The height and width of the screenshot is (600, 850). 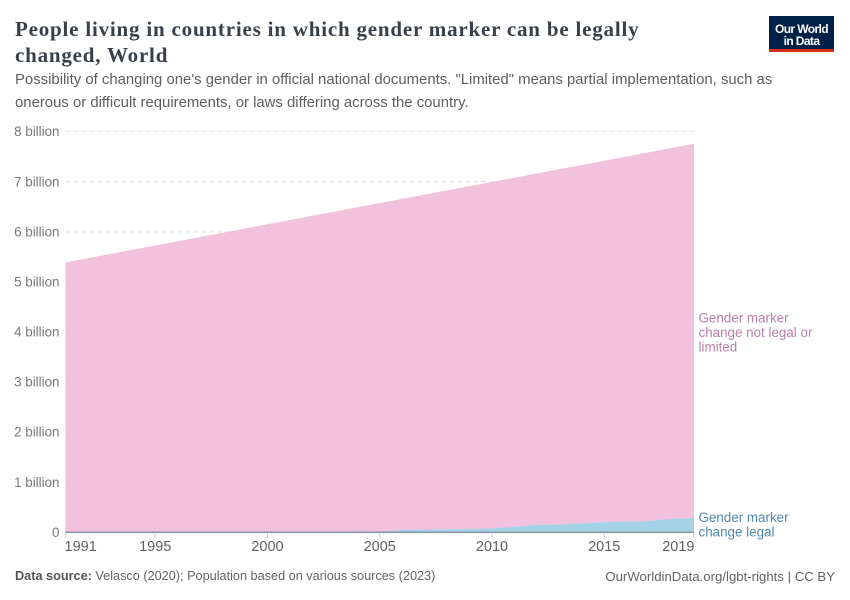 What do you see at coordinates (36, 432) in the screenshot?
I see `svg-text: 2 billion` at bounding box center [36, 432].